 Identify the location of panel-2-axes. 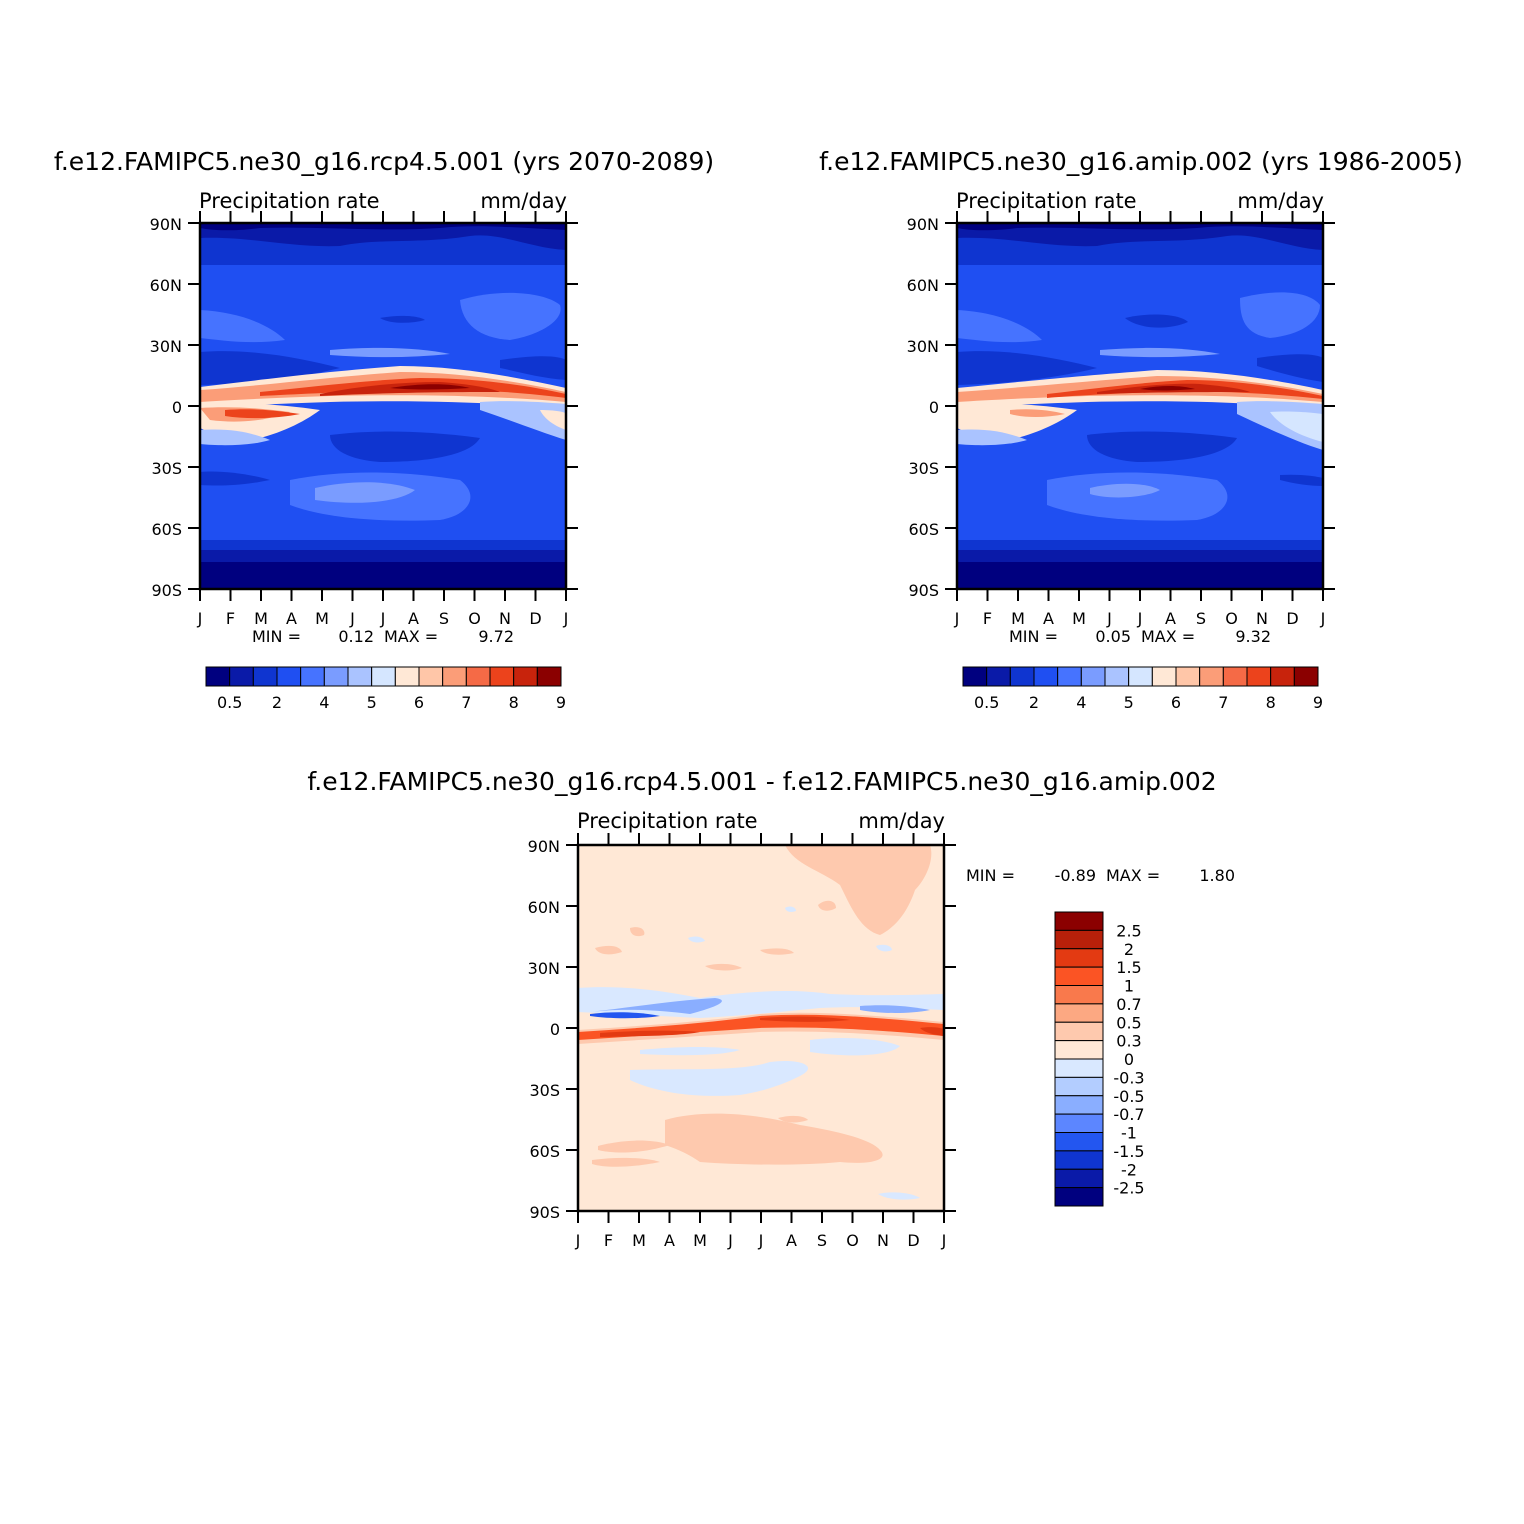
(1140, 406).